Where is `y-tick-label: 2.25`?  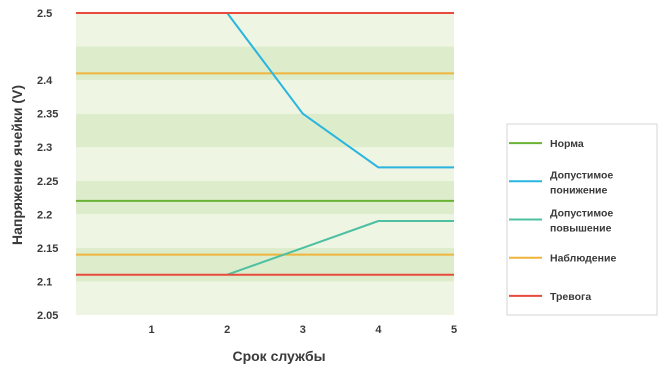
y-tick-label: 2.25 is located at coordinates (47, 182).